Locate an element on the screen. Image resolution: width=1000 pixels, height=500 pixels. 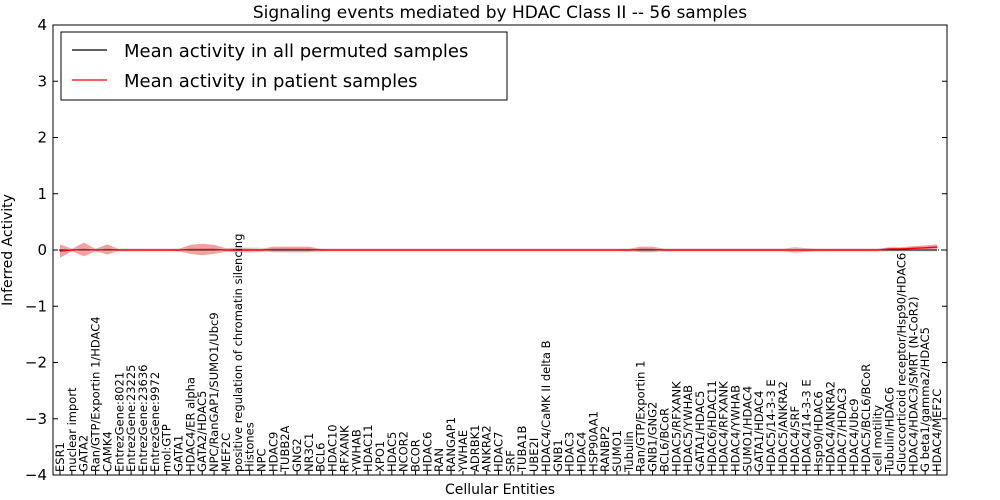
entity-label: GATA1/HDAC4 is located at coordinates (759, 431).